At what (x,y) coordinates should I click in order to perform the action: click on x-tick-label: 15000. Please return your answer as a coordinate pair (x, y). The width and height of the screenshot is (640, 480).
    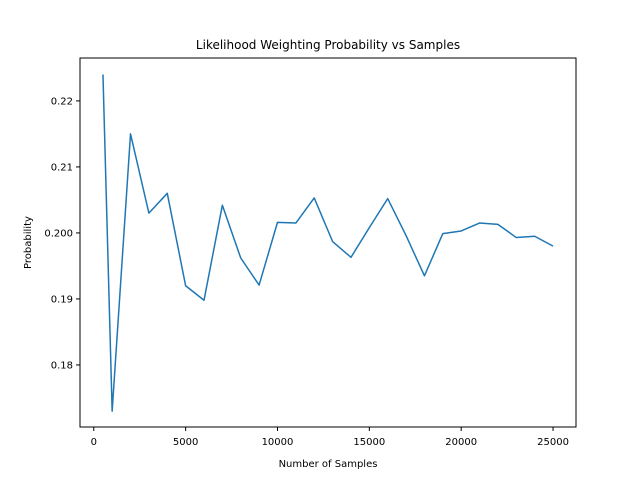
    Looking at the image, I should click on (369, 442).